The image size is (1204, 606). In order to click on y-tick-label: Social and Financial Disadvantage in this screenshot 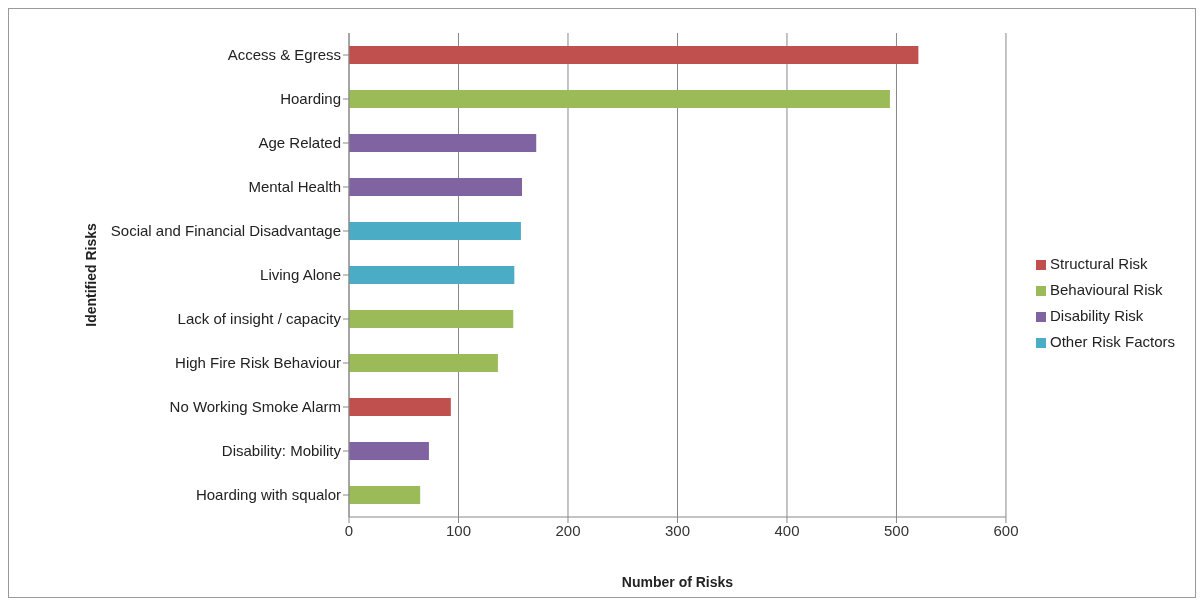, I will do `click(225, 231)`.